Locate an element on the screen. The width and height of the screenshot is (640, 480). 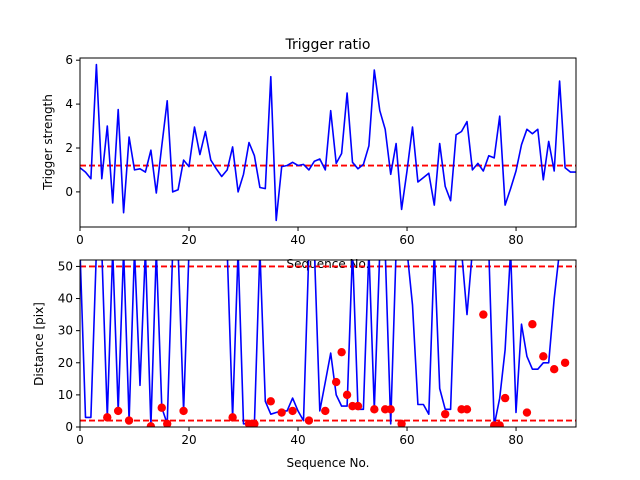
y-tick-label: 6 is located at coordinates (69, 60).